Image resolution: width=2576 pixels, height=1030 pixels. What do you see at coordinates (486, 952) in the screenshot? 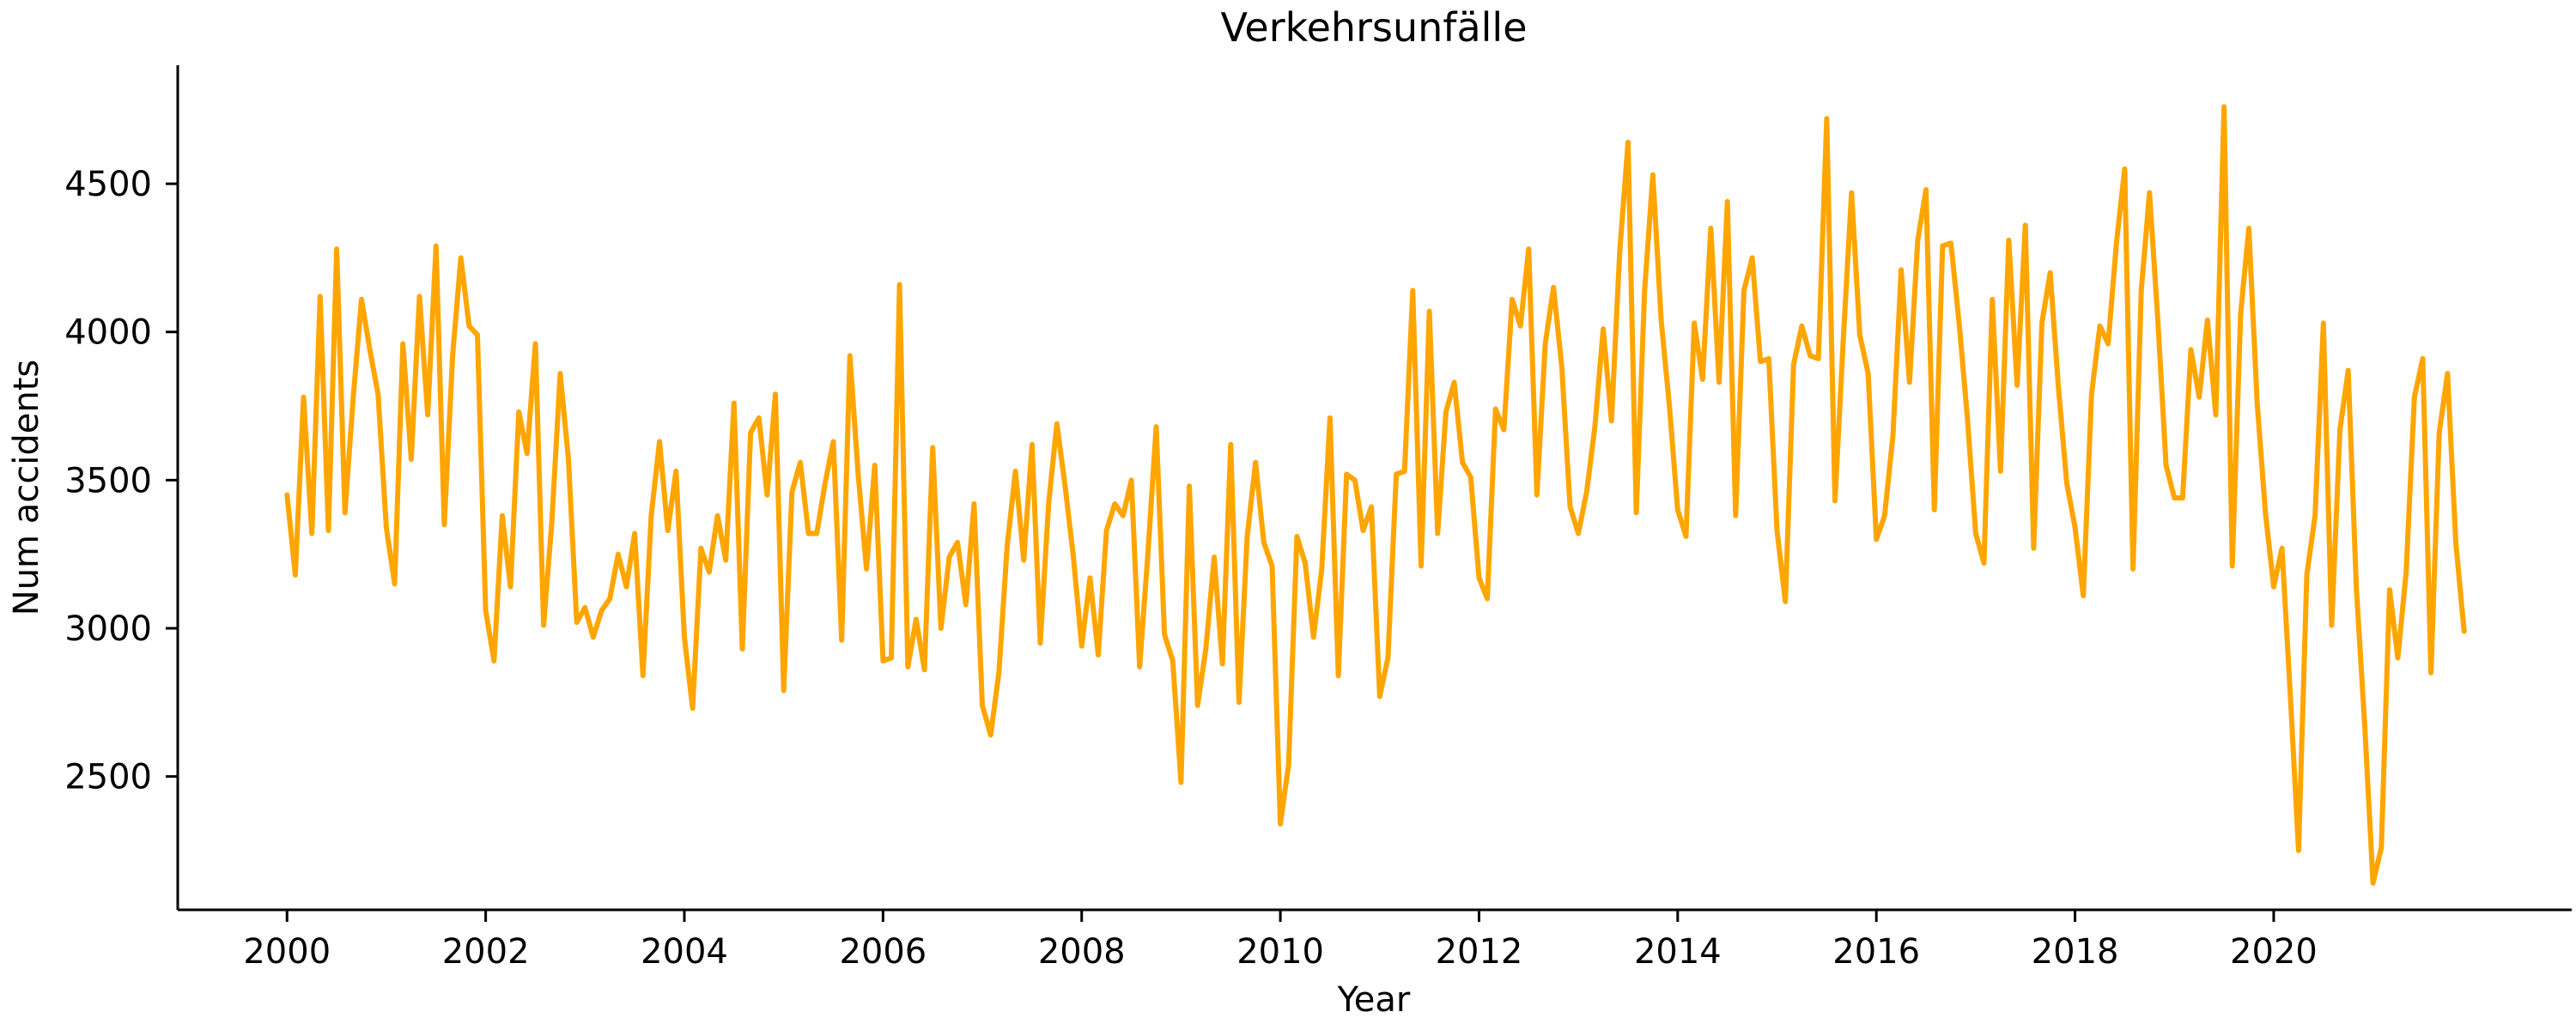
I see `x-tick-label: 2002` at bounding box center [486, 952].